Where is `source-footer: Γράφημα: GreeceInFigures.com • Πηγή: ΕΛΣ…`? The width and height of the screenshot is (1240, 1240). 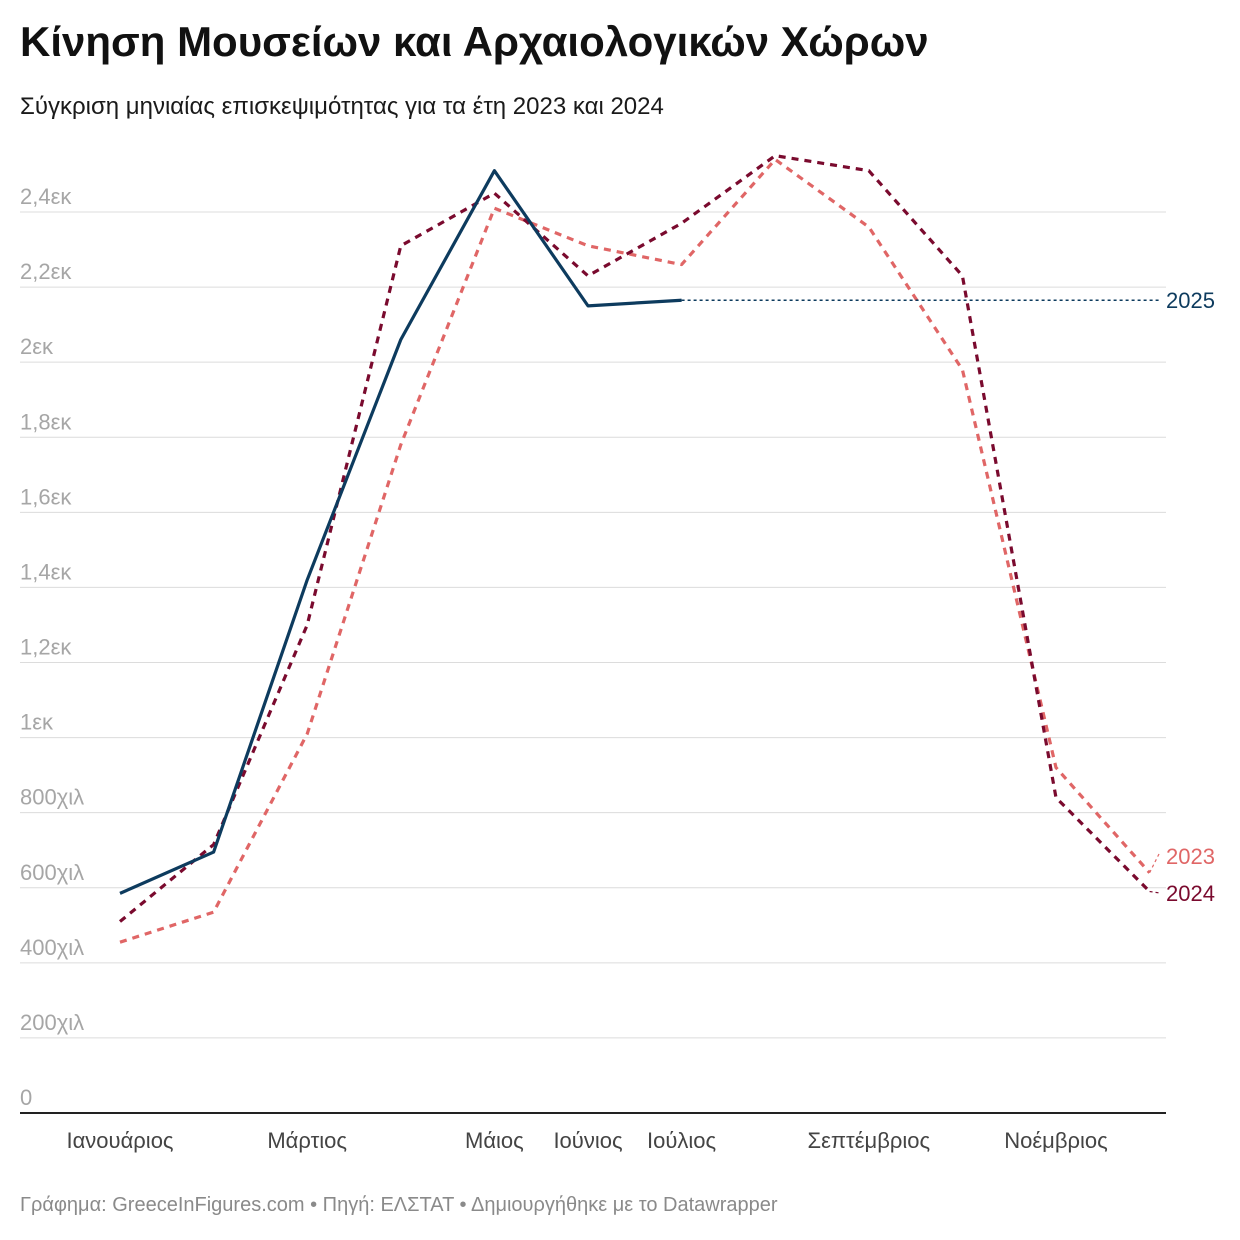
source-footer: Γράφημα: GreeceInFigures.com • Πηγή: ΕΛΣ… is located at coordinates (399, 1205).